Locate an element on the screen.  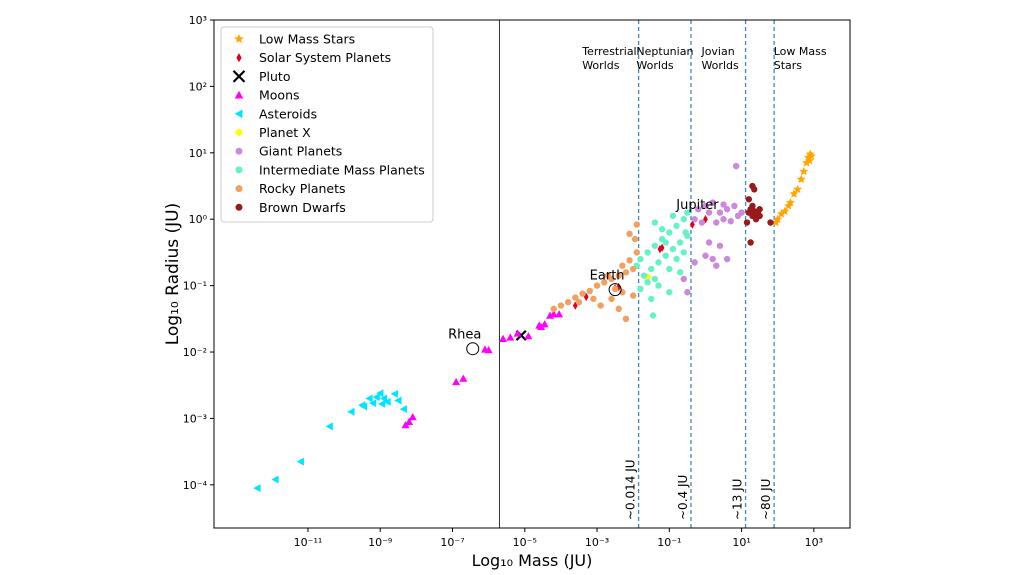
legend-marker-asteroids is located at coordinates (238, 114).